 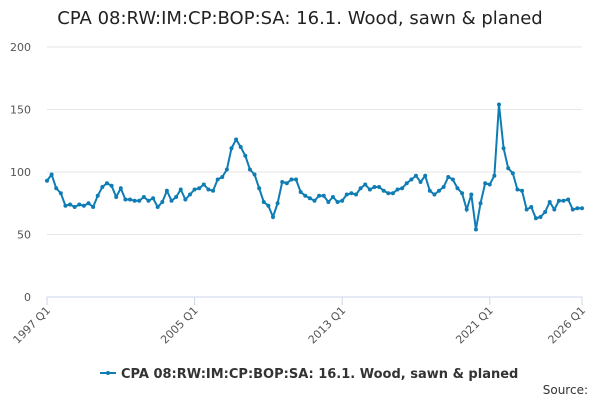 What do you see at coordinates (327, 325) in the screenshot?
I see `x-tick-label: 2013 Q1` at bounding box center [327, 325].